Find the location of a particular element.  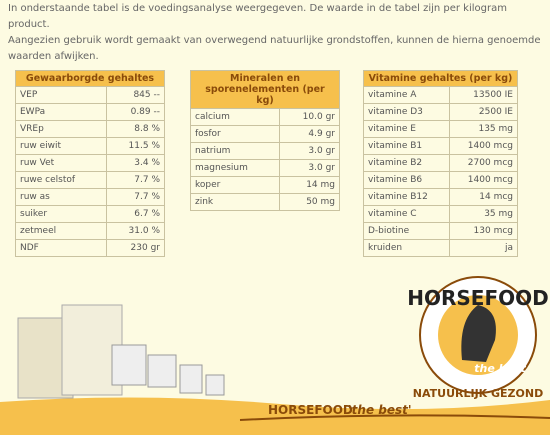

row-label: VEP is located at coordinates (61, 95).